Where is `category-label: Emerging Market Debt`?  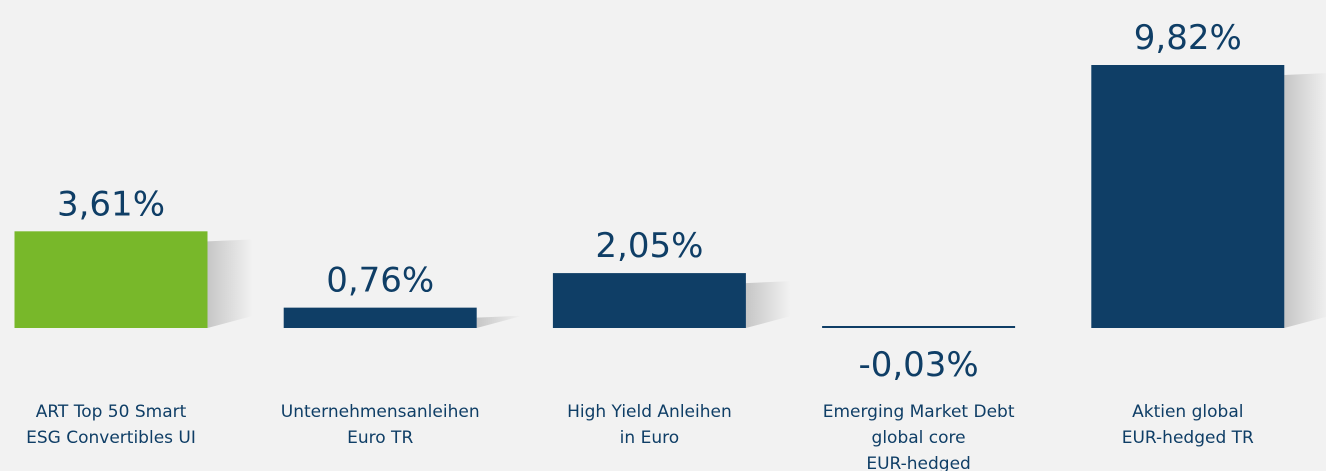
category-label: Emerging Market Debt is located at coordinates (919, 412).